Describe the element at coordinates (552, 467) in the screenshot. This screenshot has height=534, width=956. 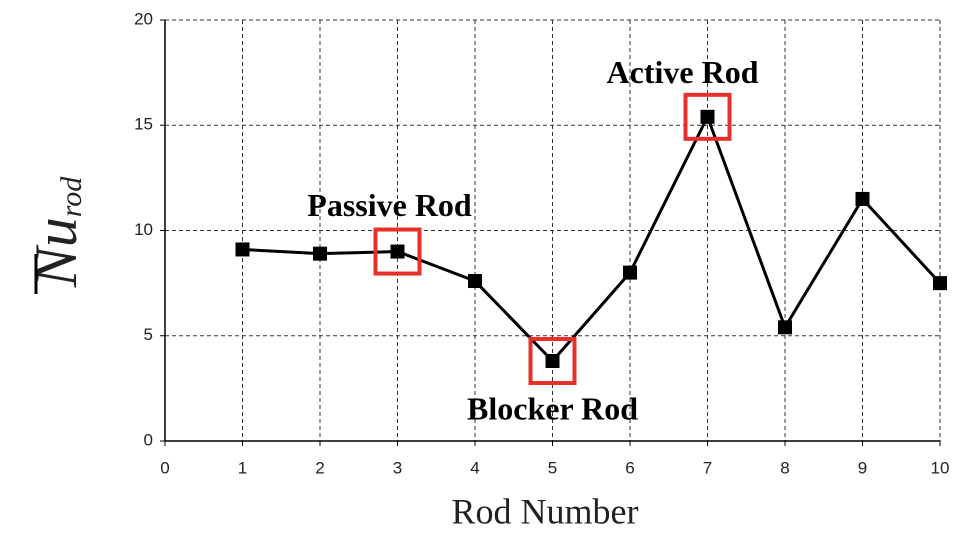
I see `x-tick-label: 5` at that location.